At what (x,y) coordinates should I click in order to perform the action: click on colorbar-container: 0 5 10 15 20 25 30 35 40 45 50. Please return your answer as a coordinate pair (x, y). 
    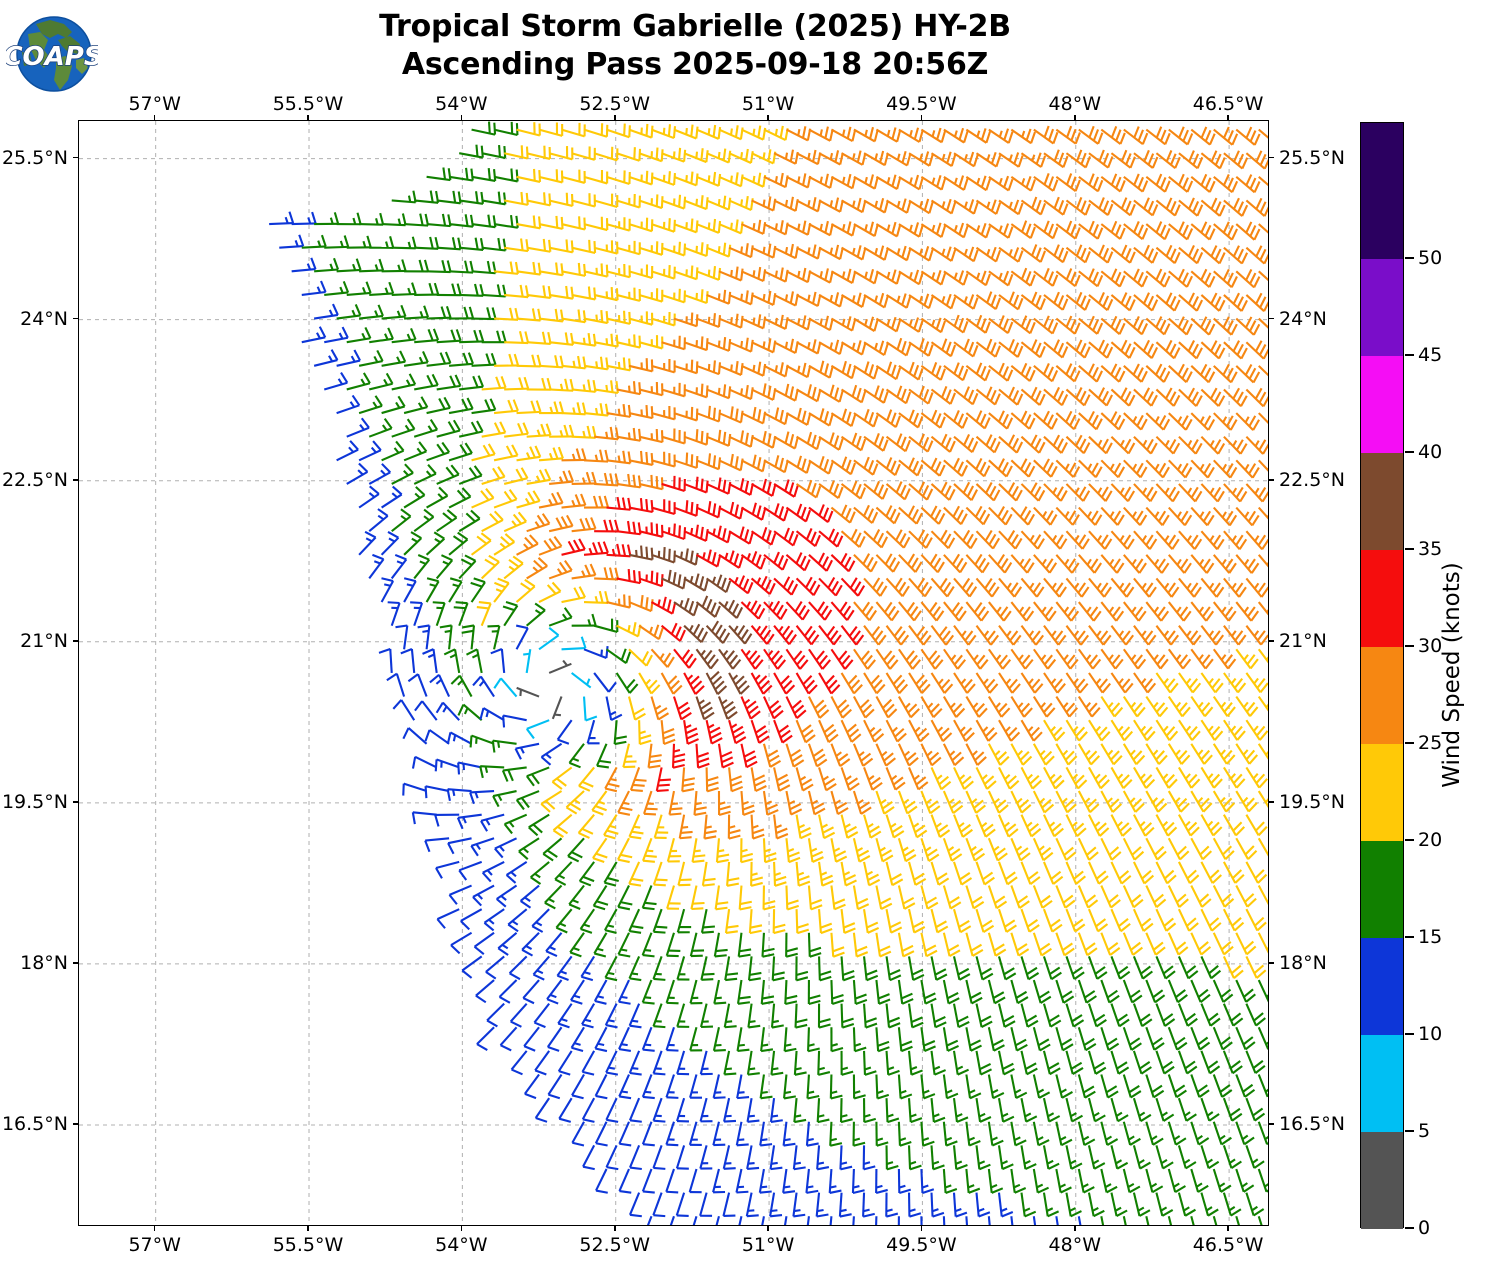
    Looking at the image, I should click on (1401, 680).